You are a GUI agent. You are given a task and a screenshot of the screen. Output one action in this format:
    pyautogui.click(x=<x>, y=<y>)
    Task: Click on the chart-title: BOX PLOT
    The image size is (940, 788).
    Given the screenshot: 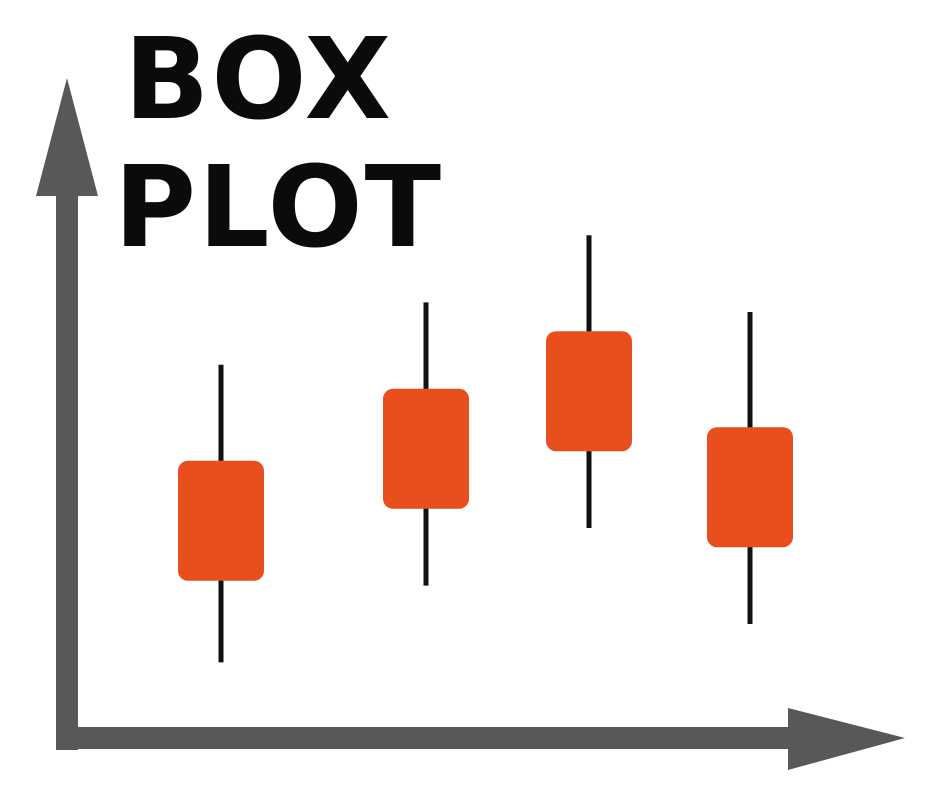 What is the action you would take?
    pyautogui.click(x=278, y=144)
    